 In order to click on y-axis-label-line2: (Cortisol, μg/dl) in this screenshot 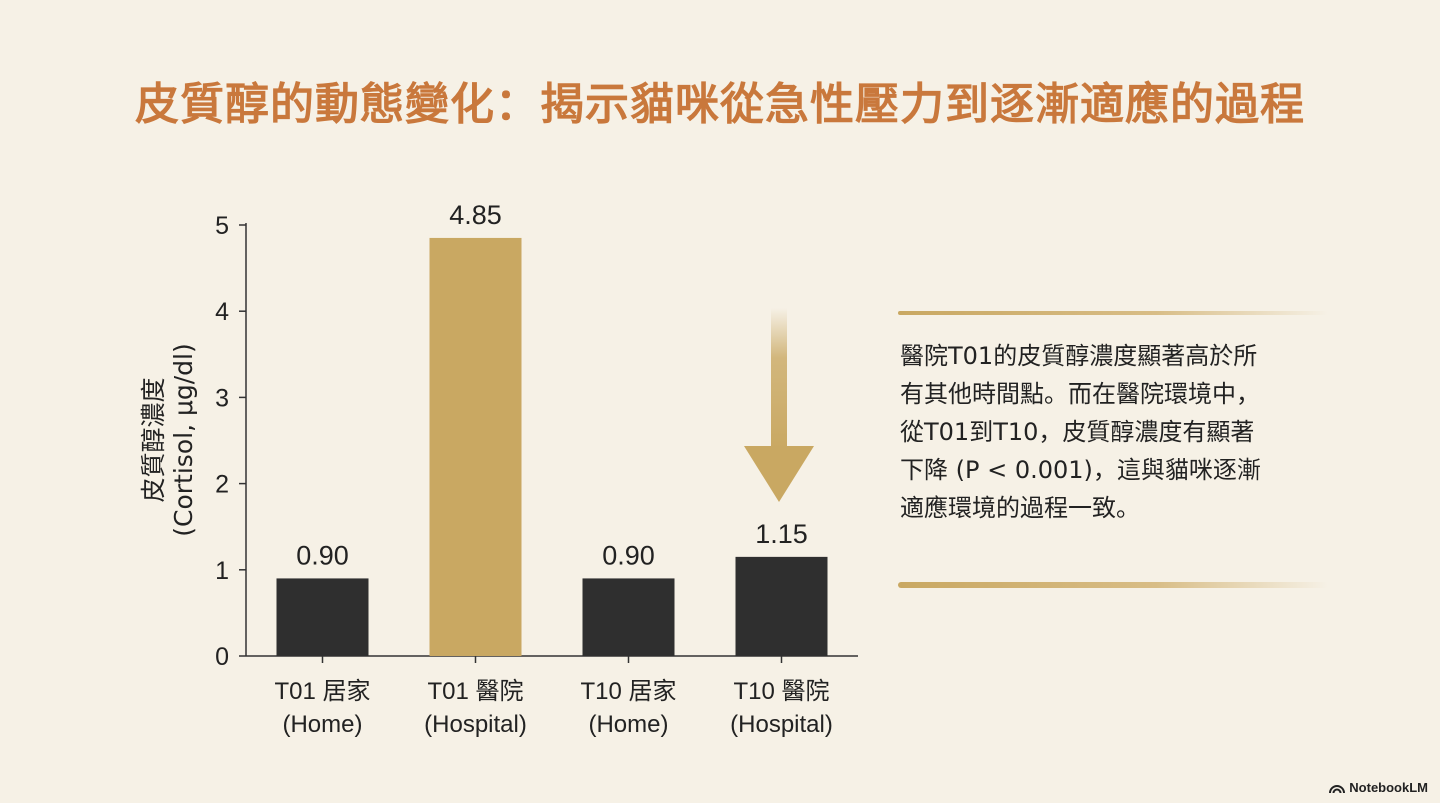, I will do `click(183, 439)`.